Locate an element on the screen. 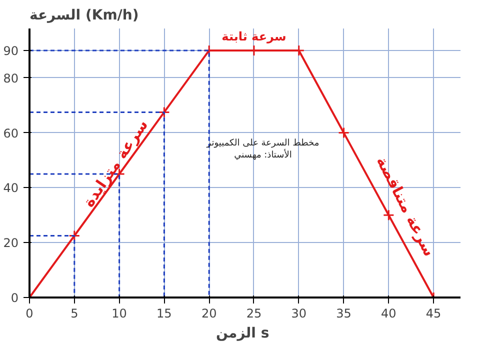  x-tick-label: 10 is located at coordinates (119, 313).